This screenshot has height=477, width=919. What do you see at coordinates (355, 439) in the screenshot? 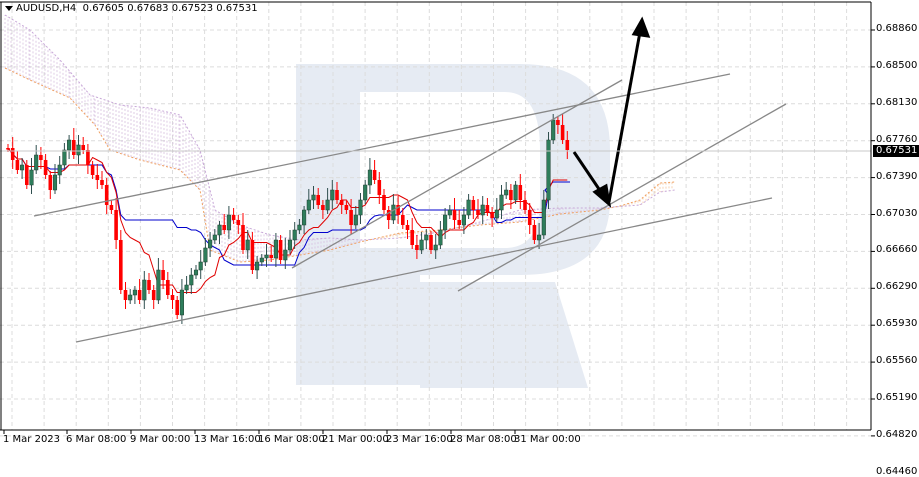
I see `time-tick-label: 21 Mar 00:00` at bounding box center [355, 439].